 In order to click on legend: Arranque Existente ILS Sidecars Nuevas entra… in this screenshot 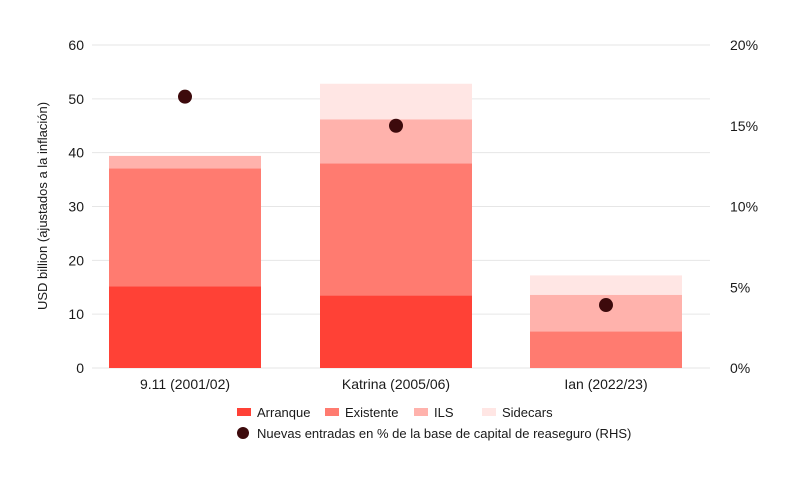, I will do `click(434, 423)`.